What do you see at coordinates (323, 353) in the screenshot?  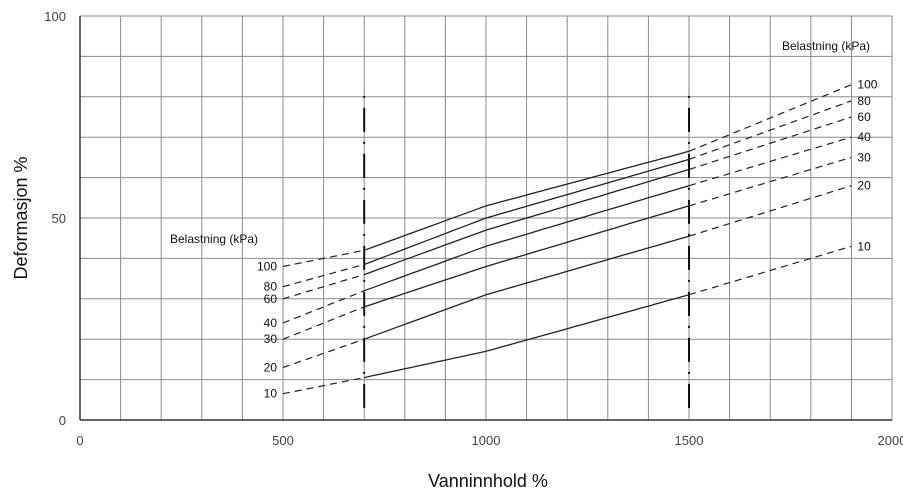 I see `series-line-20-dashed-left` at bounding box center [323, 353].